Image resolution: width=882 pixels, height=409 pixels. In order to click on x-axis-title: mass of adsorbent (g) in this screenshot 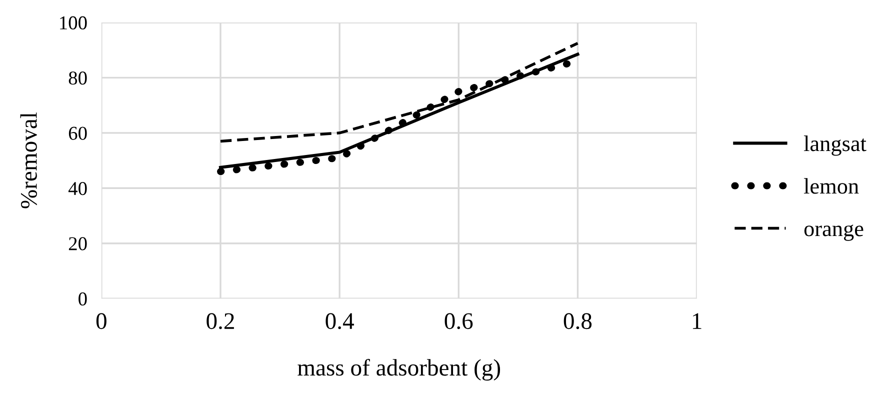, I will do `click(399, 369)`.